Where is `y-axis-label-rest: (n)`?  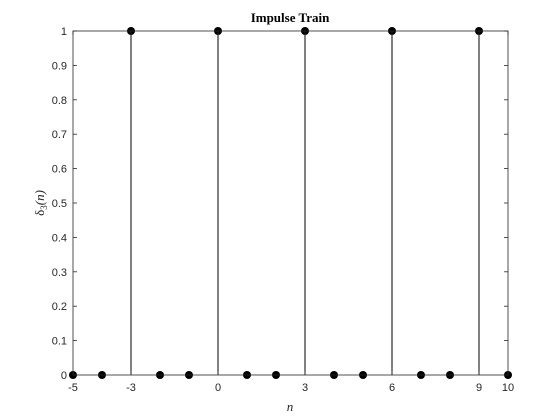
y-axis-label-rest: (n) is located at coordinates (39, 197).